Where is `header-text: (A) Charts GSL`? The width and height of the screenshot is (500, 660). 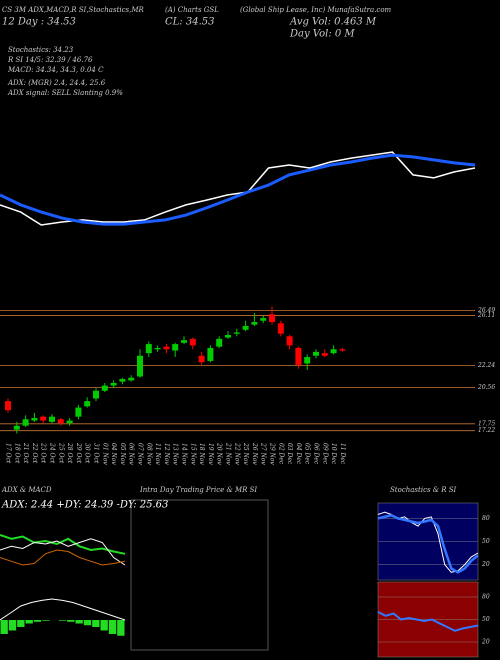
header-text: (A) Charts GSL is located at coordinates (192, 10).